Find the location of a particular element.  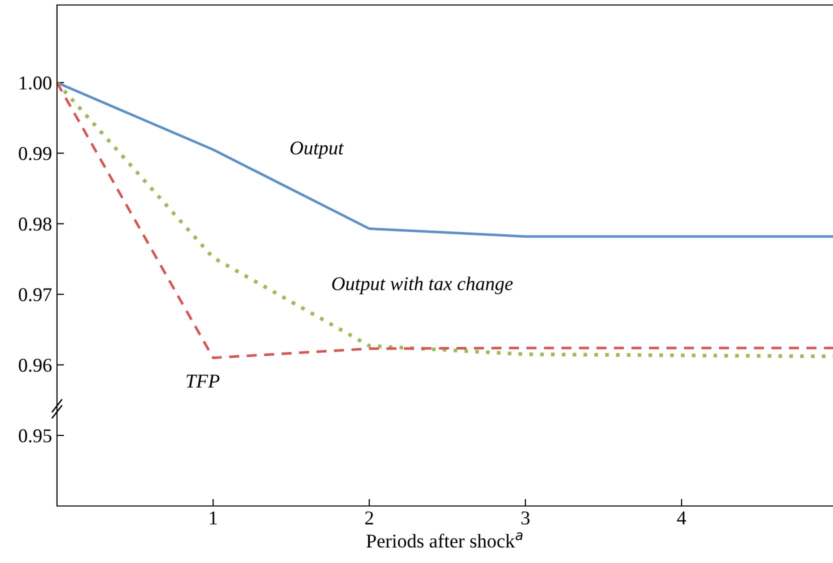

y-tick-label: 1.00 is located at coordinates (36, 83).